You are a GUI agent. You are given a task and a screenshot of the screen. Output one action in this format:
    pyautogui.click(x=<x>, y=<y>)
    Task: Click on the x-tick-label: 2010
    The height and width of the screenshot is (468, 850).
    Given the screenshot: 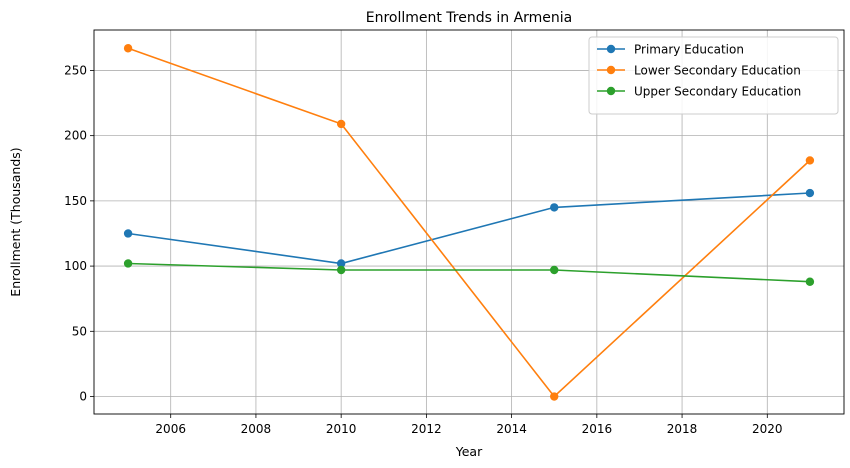 What is the action you would take?
    pyautogui.click(x=341, y=429)
    